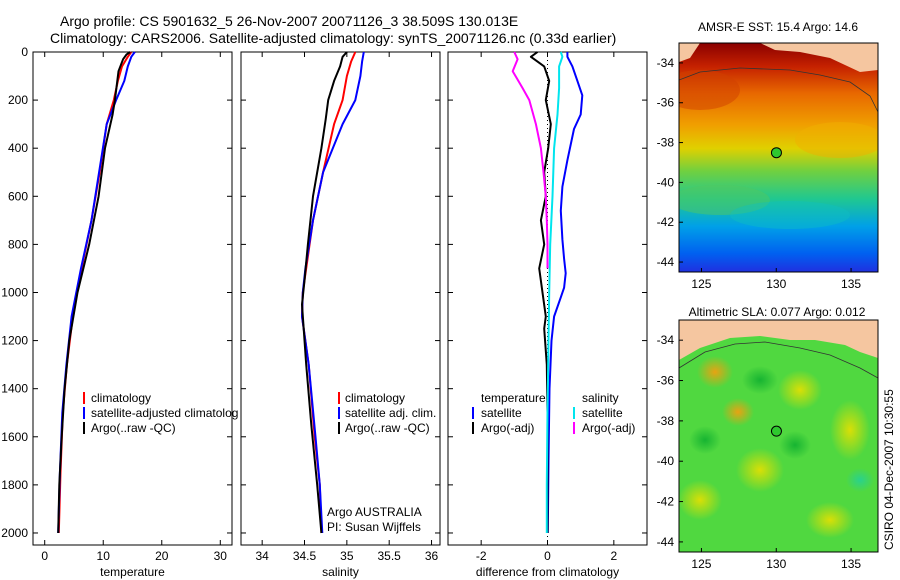 The width and height of the screenshot is (900, 580). Describe the element at coordinates (701, 284) in the screenshot. I see `map-x-tick-label: 125` at that location.